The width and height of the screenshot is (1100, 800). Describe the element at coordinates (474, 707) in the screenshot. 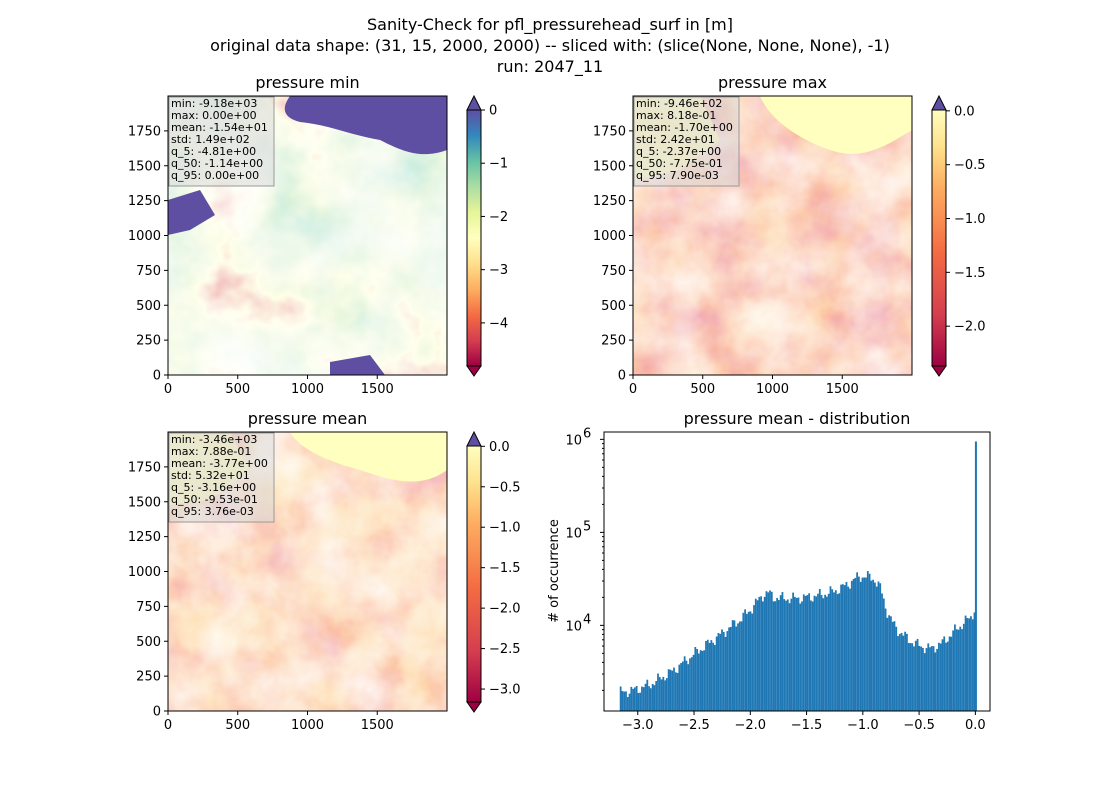

I see `colorbar-extend-bottom` at that location.